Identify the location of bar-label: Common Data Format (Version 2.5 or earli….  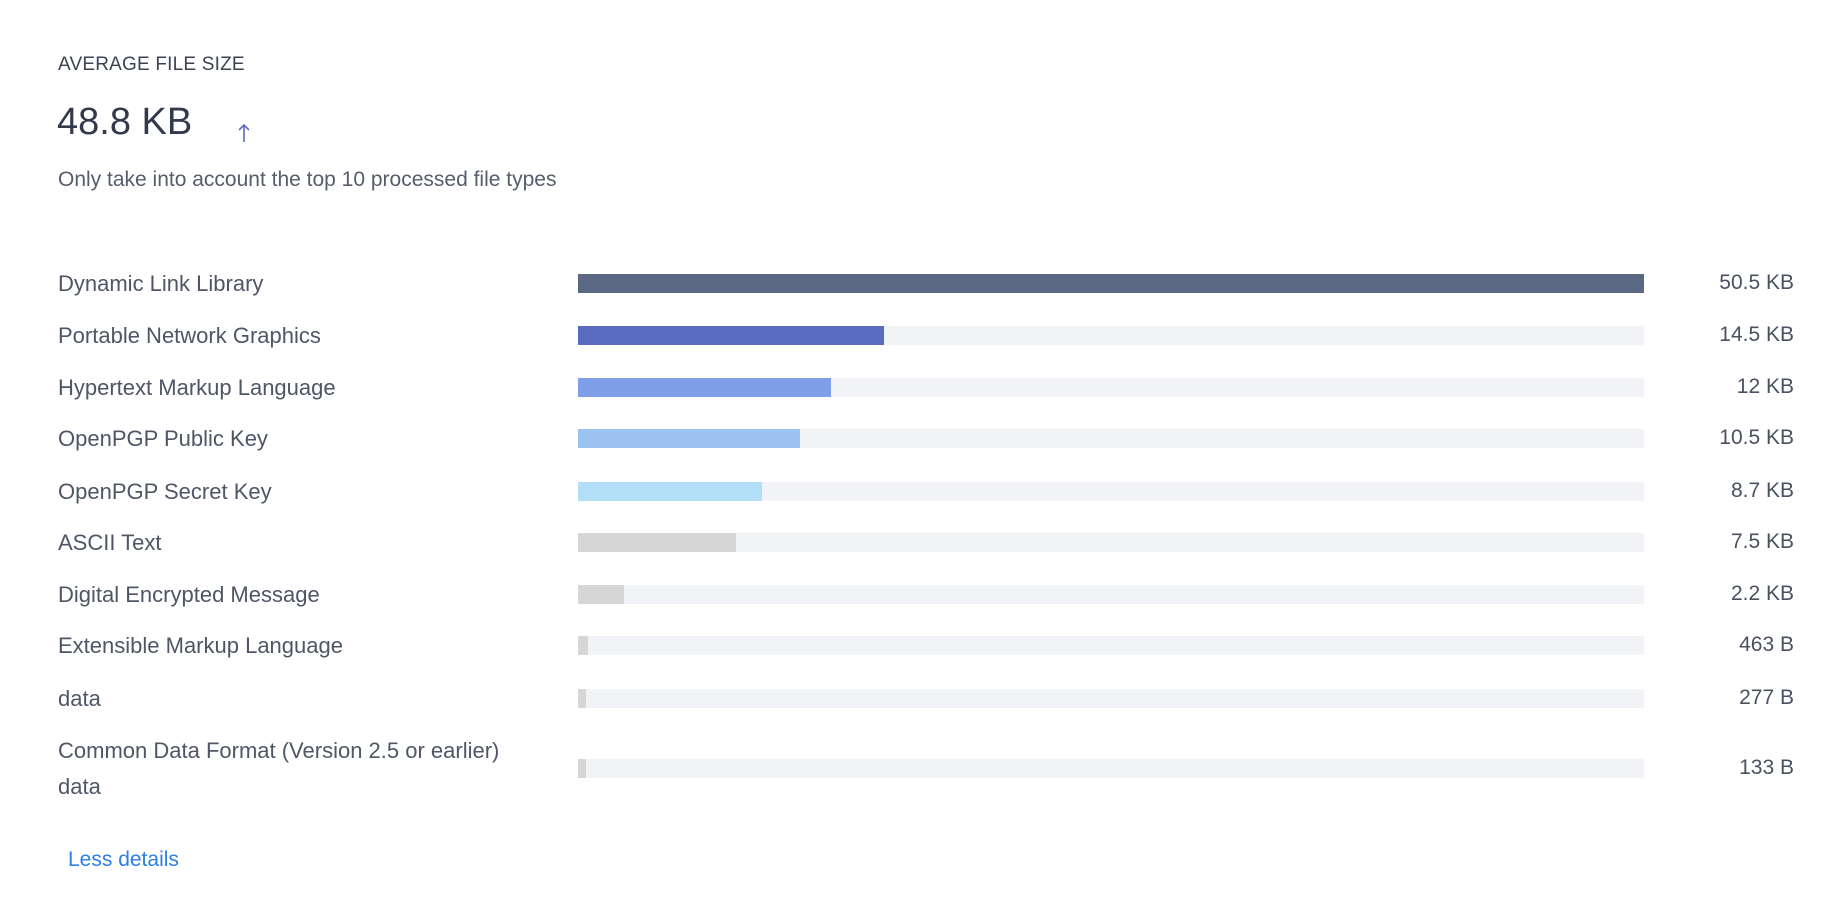
(279, 768).